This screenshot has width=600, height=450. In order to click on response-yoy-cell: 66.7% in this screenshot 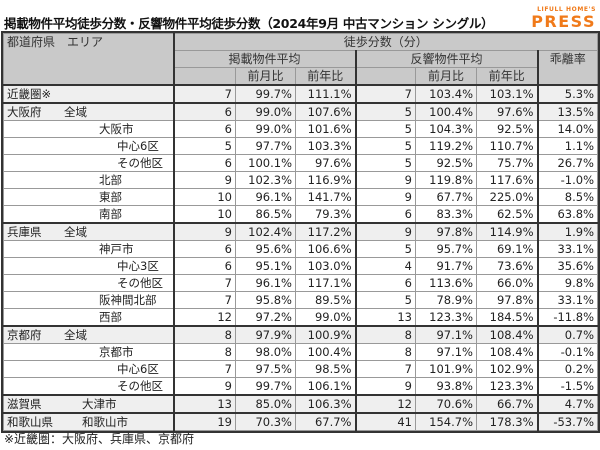, I will do `click(507, 404)`.